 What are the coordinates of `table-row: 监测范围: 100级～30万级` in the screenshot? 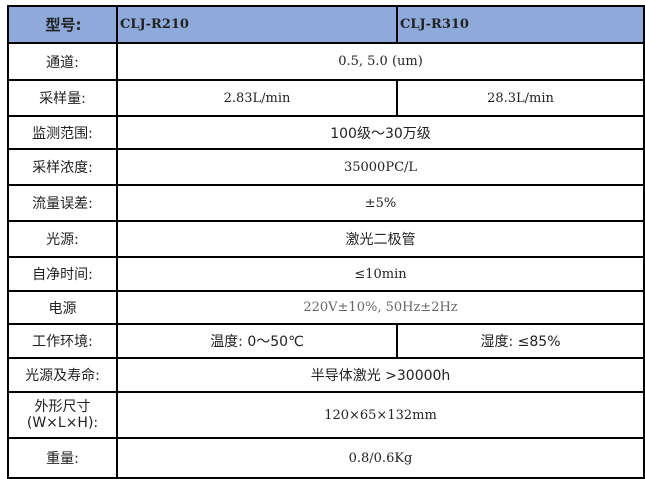 It's located at (326, 132).